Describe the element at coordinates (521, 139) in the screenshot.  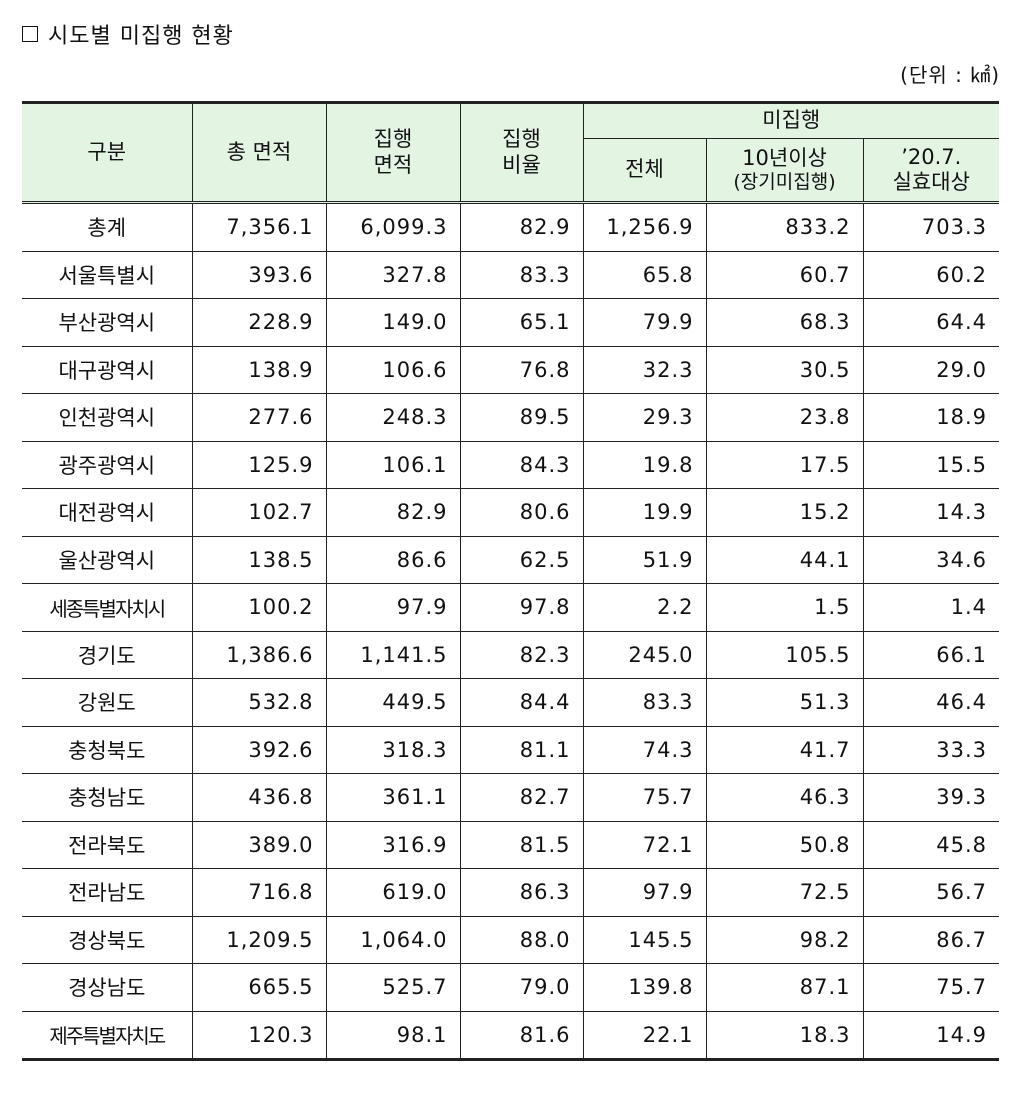
I see `header-exec-ratio-line1: 집행` at that location.